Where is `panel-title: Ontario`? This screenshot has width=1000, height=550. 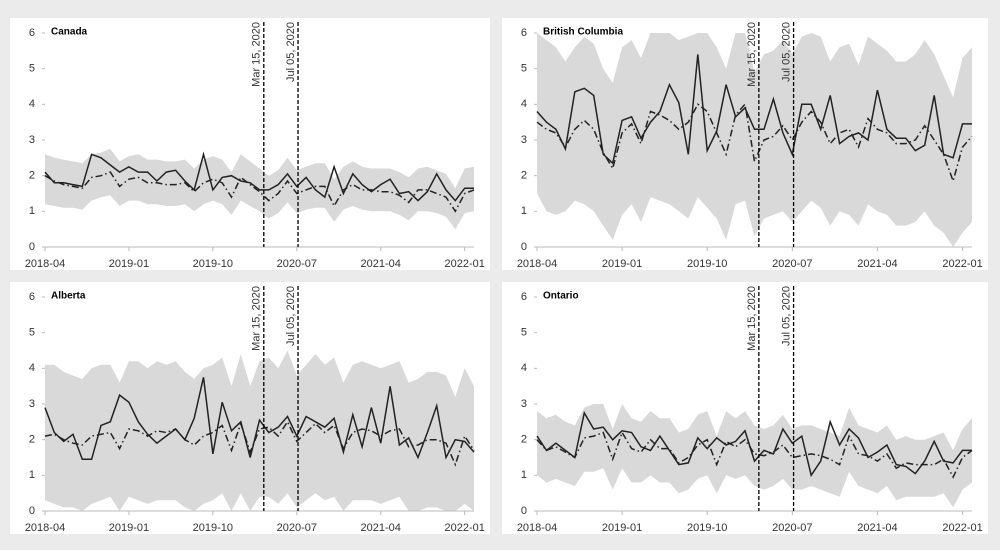
panel-title: Ontario is located at coordinates (561, 296).